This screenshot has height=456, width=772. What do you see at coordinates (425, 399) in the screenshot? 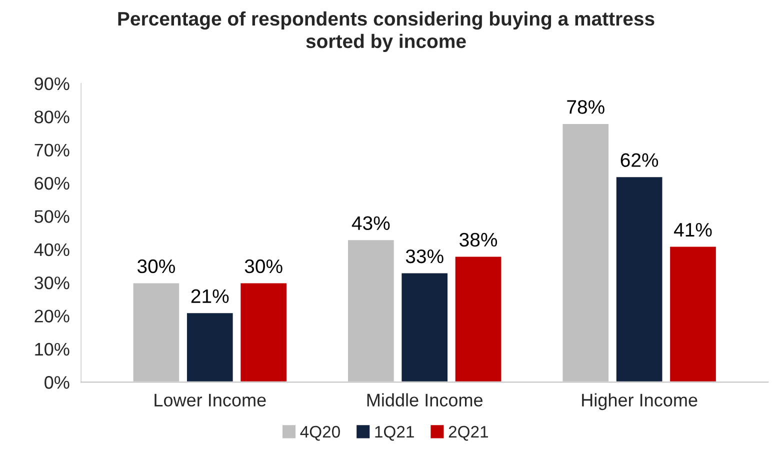
I see `x-tick-label: Middle Income` at bounding box center [425, 399].